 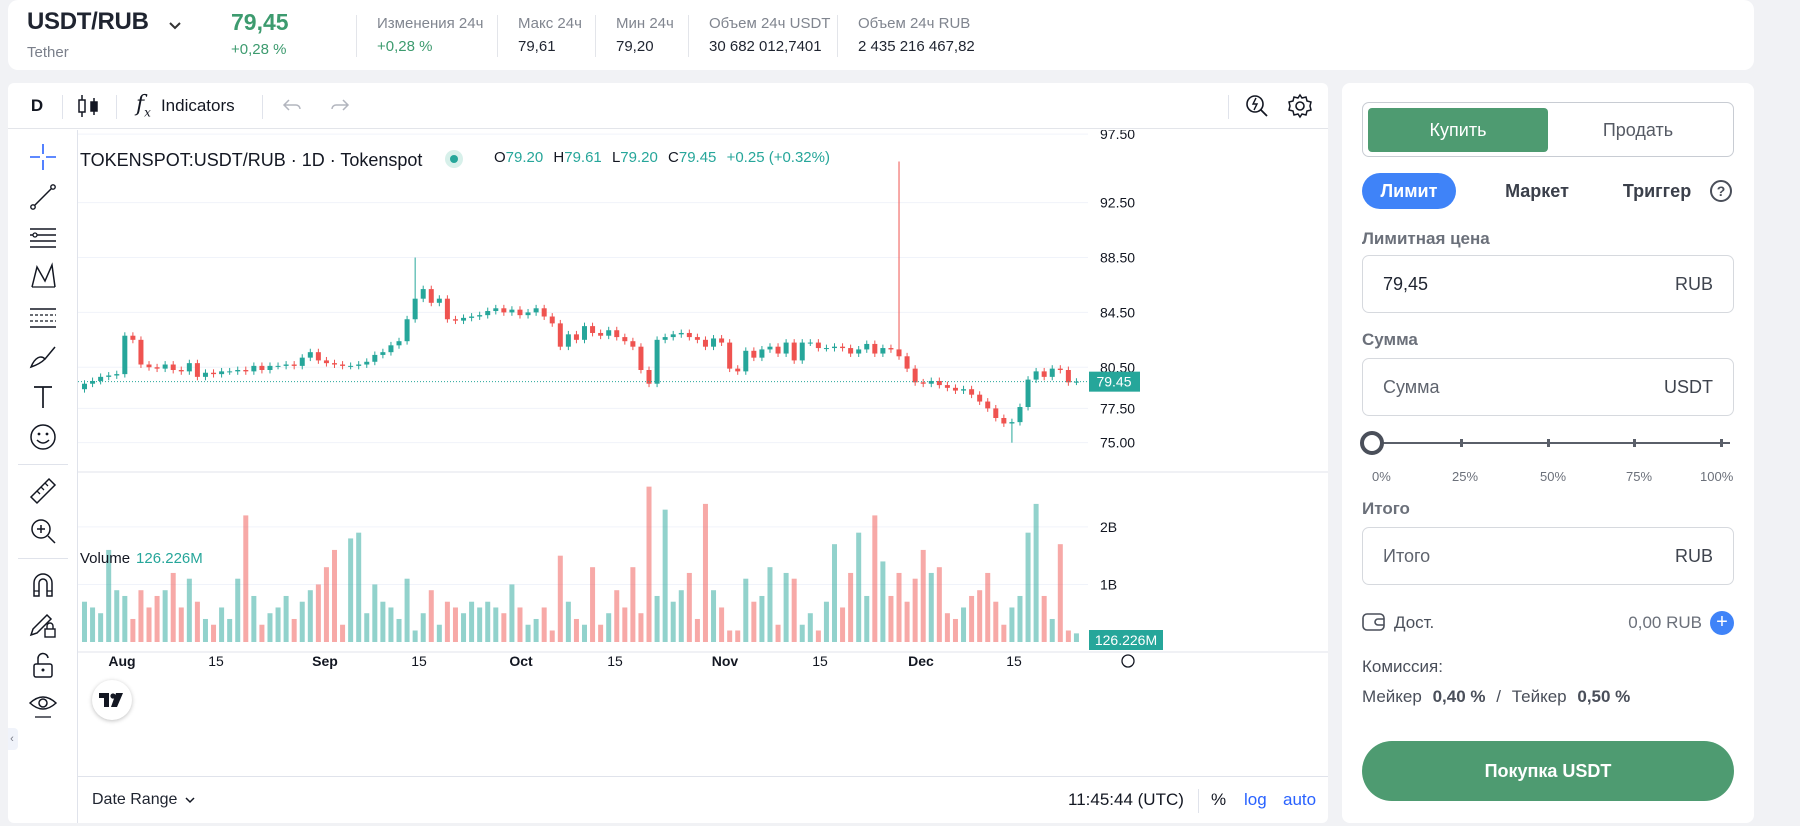 What do you see at coordinates (1411, 386) in the screenshot?
I see `amount-placeholder: Сумма` at bounding box center [1411, 386].